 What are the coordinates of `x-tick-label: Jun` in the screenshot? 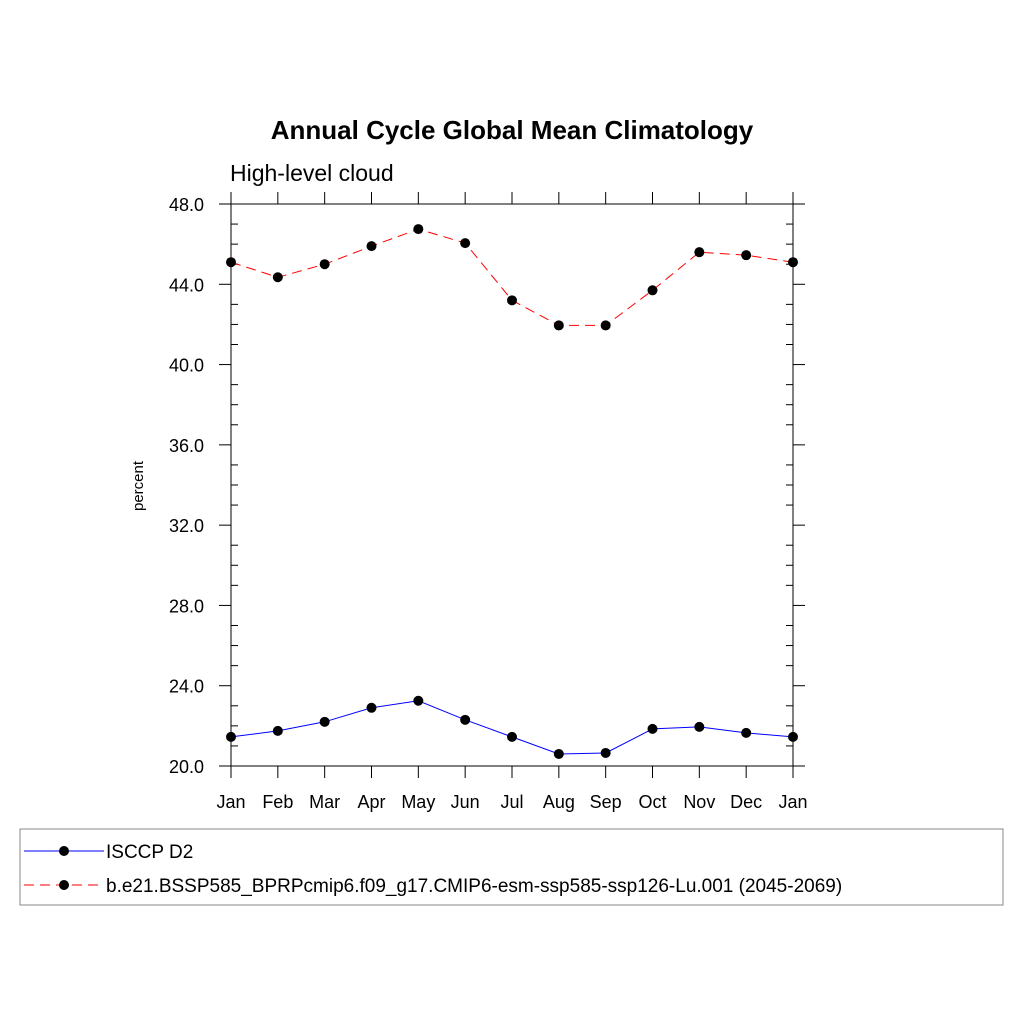 It's located at (465, 802).